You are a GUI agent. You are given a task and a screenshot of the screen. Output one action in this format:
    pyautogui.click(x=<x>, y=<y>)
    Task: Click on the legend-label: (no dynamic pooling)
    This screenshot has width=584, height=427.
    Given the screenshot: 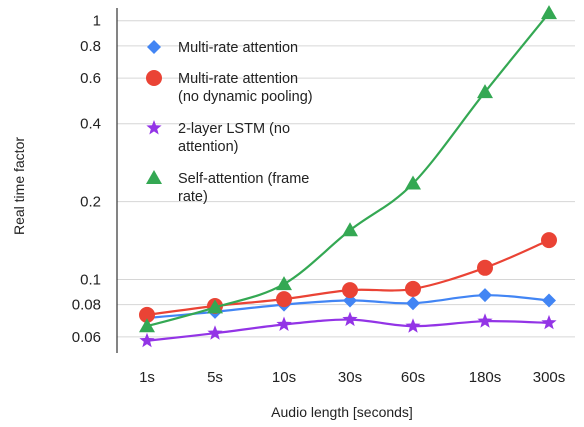 What is the action you would take?
    pyautogui.click(x=245, y=97)
    